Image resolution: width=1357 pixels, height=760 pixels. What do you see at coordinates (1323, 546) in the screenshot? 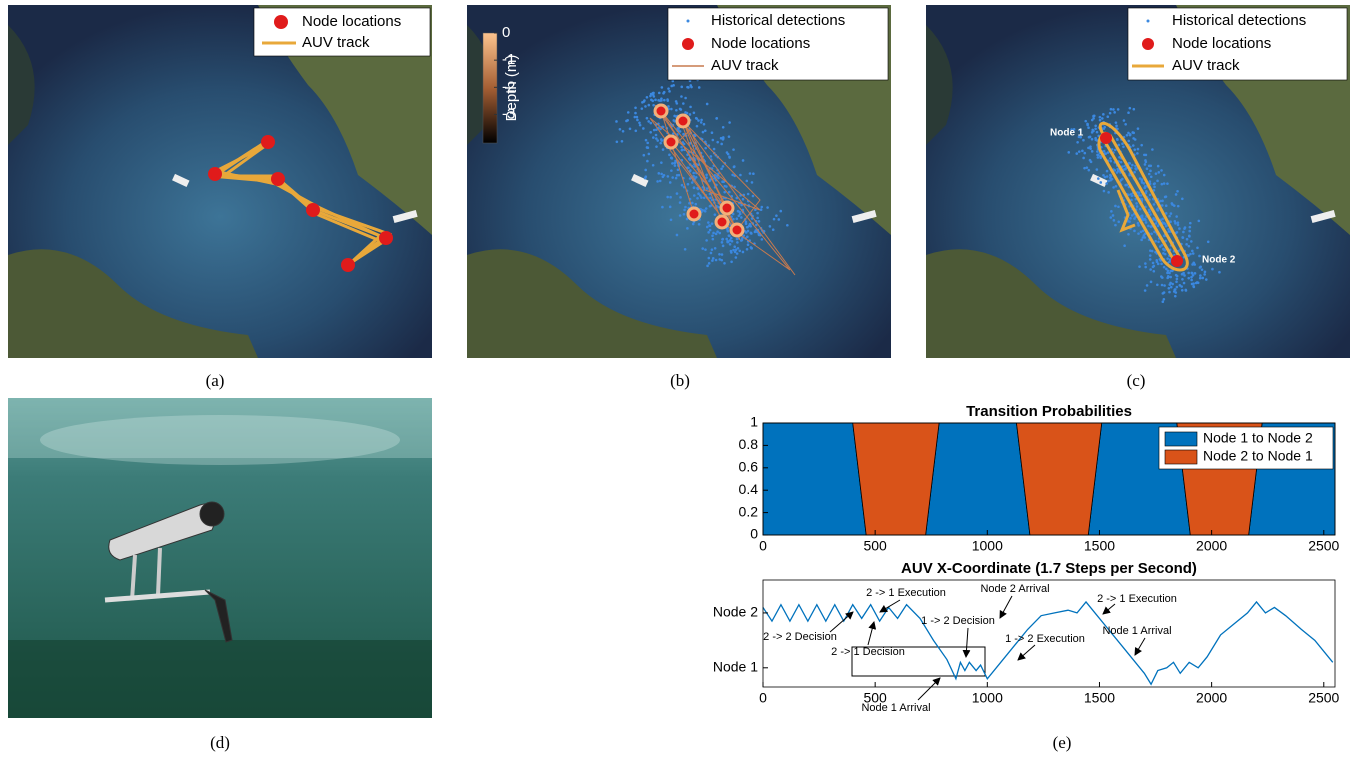
I see `x-tick-label: 2500` at bounding box center [1323, 546].